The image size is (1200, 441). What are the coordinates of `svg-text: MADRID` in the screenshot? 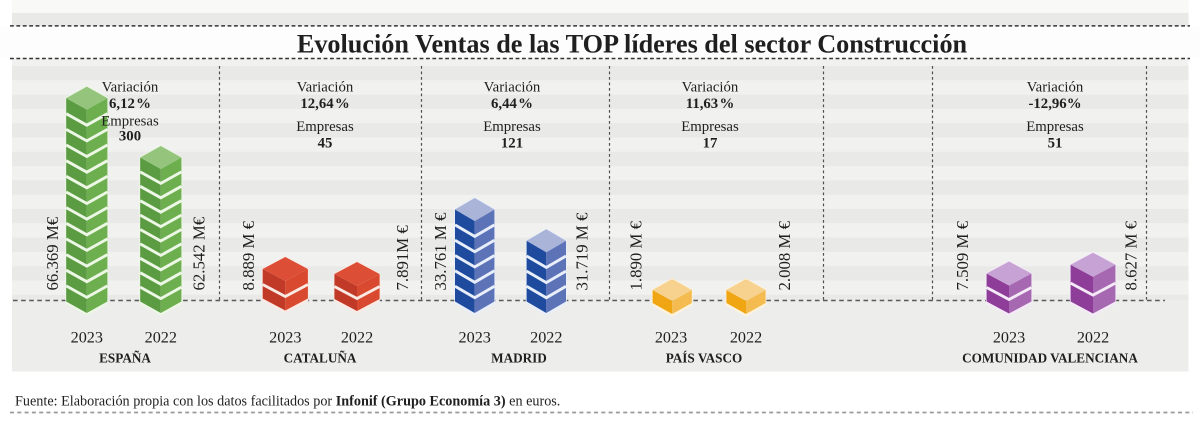 It's located at (519, 357).